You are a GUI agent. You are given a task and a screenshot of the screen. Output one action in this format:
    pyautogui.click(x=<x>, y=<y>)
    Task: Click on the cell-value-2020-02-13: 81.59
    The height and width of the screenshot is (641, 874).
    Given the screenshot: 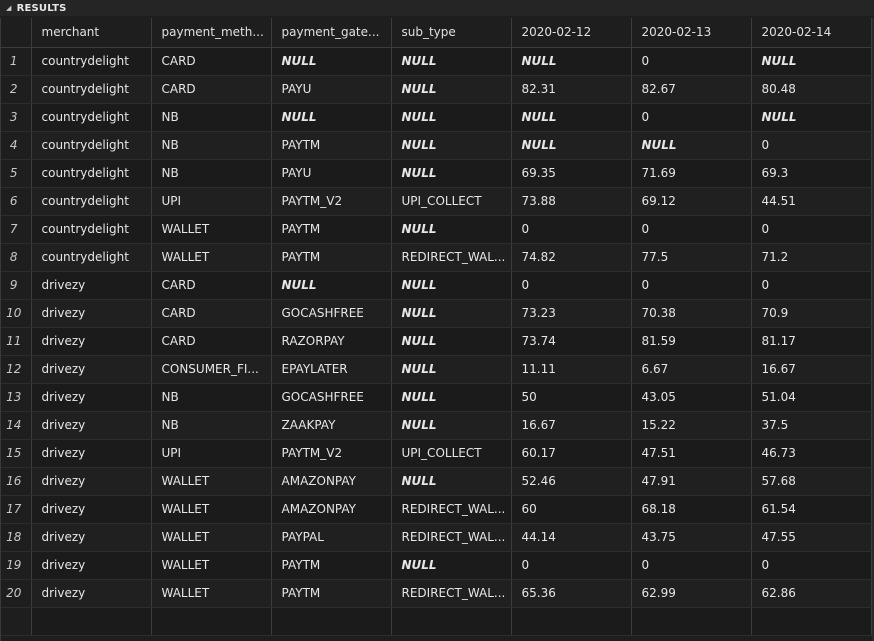 What is the action you would take?
    pyautogui.click(x=691, y=341)
    